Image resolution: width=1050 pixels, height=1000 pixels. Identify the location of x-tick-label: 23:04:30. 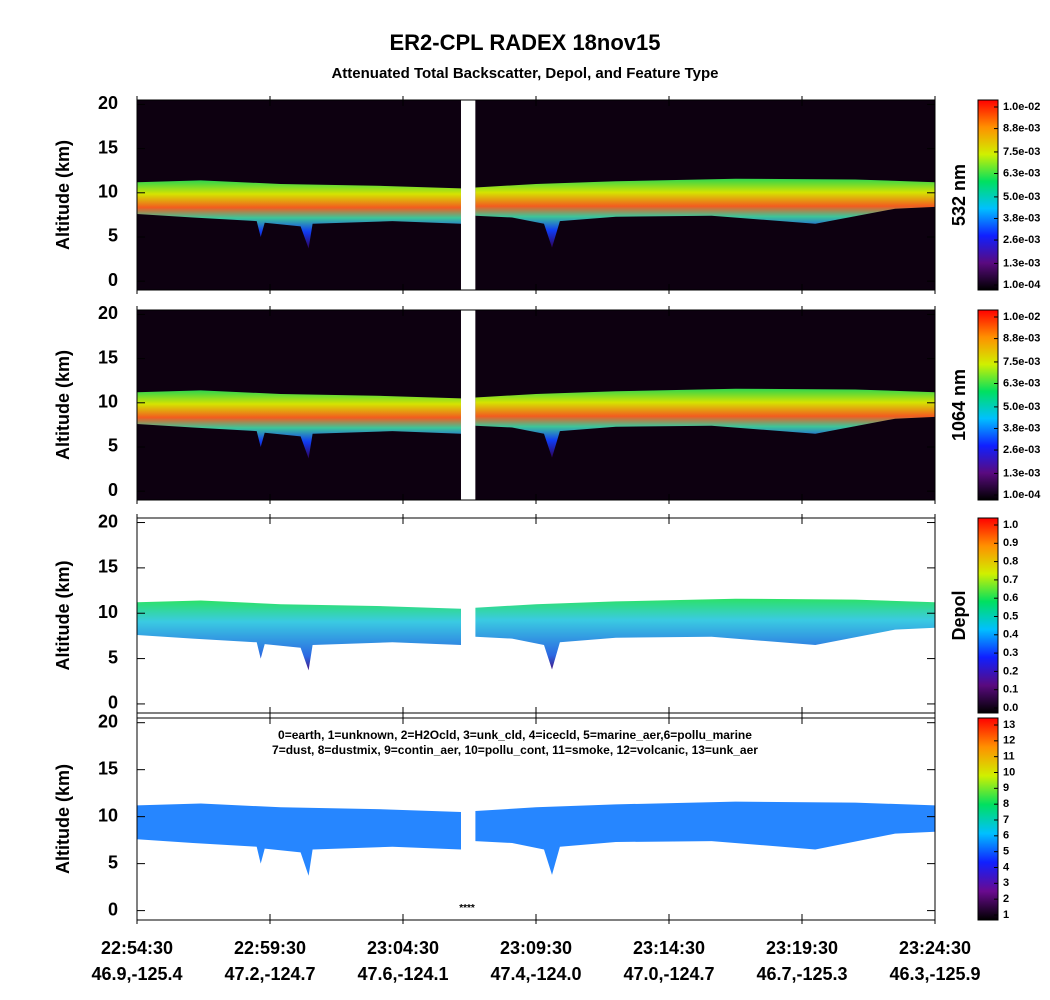
(403, 948).